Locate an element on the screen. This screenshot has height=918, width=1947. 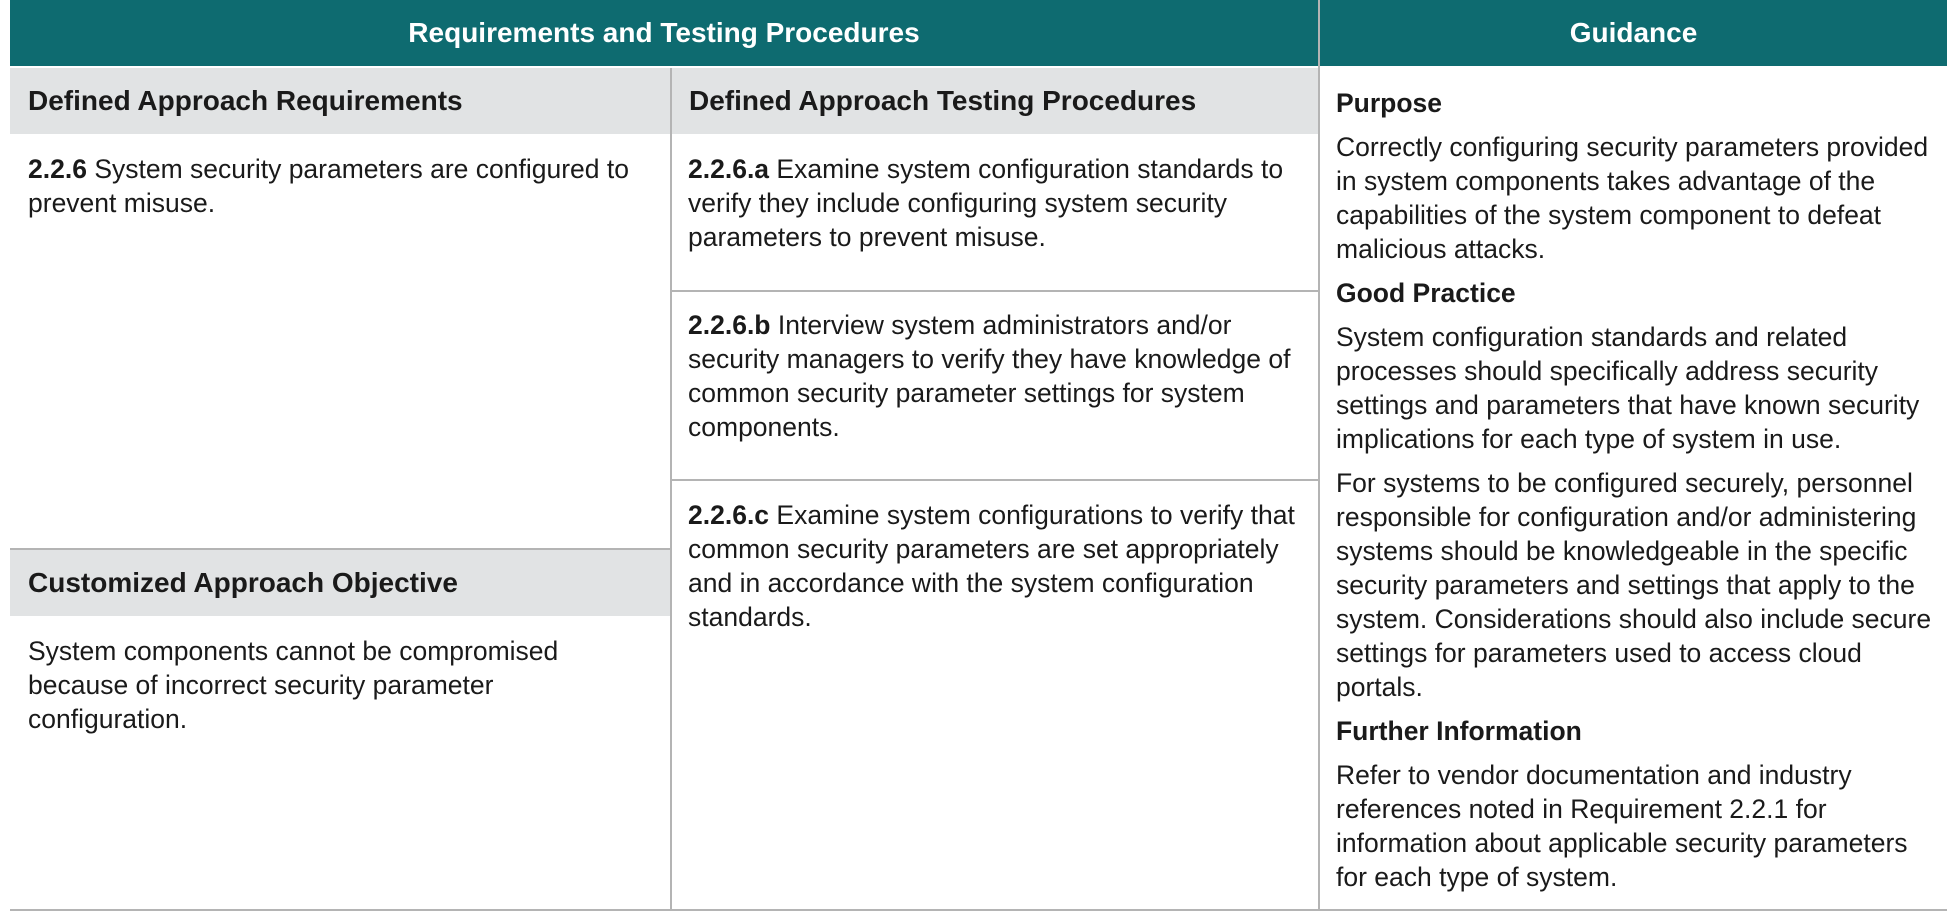
table-bottom-rule is located at coordinates (978, 910).